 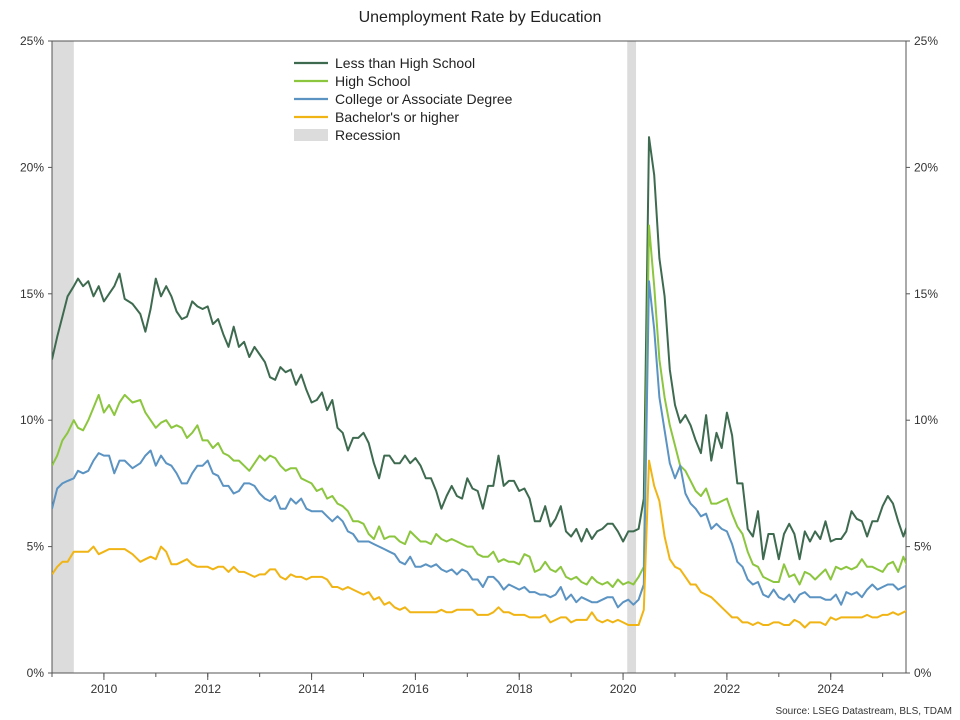 I want to click on x-tick-label: 2010, so click(x=104, y=689).